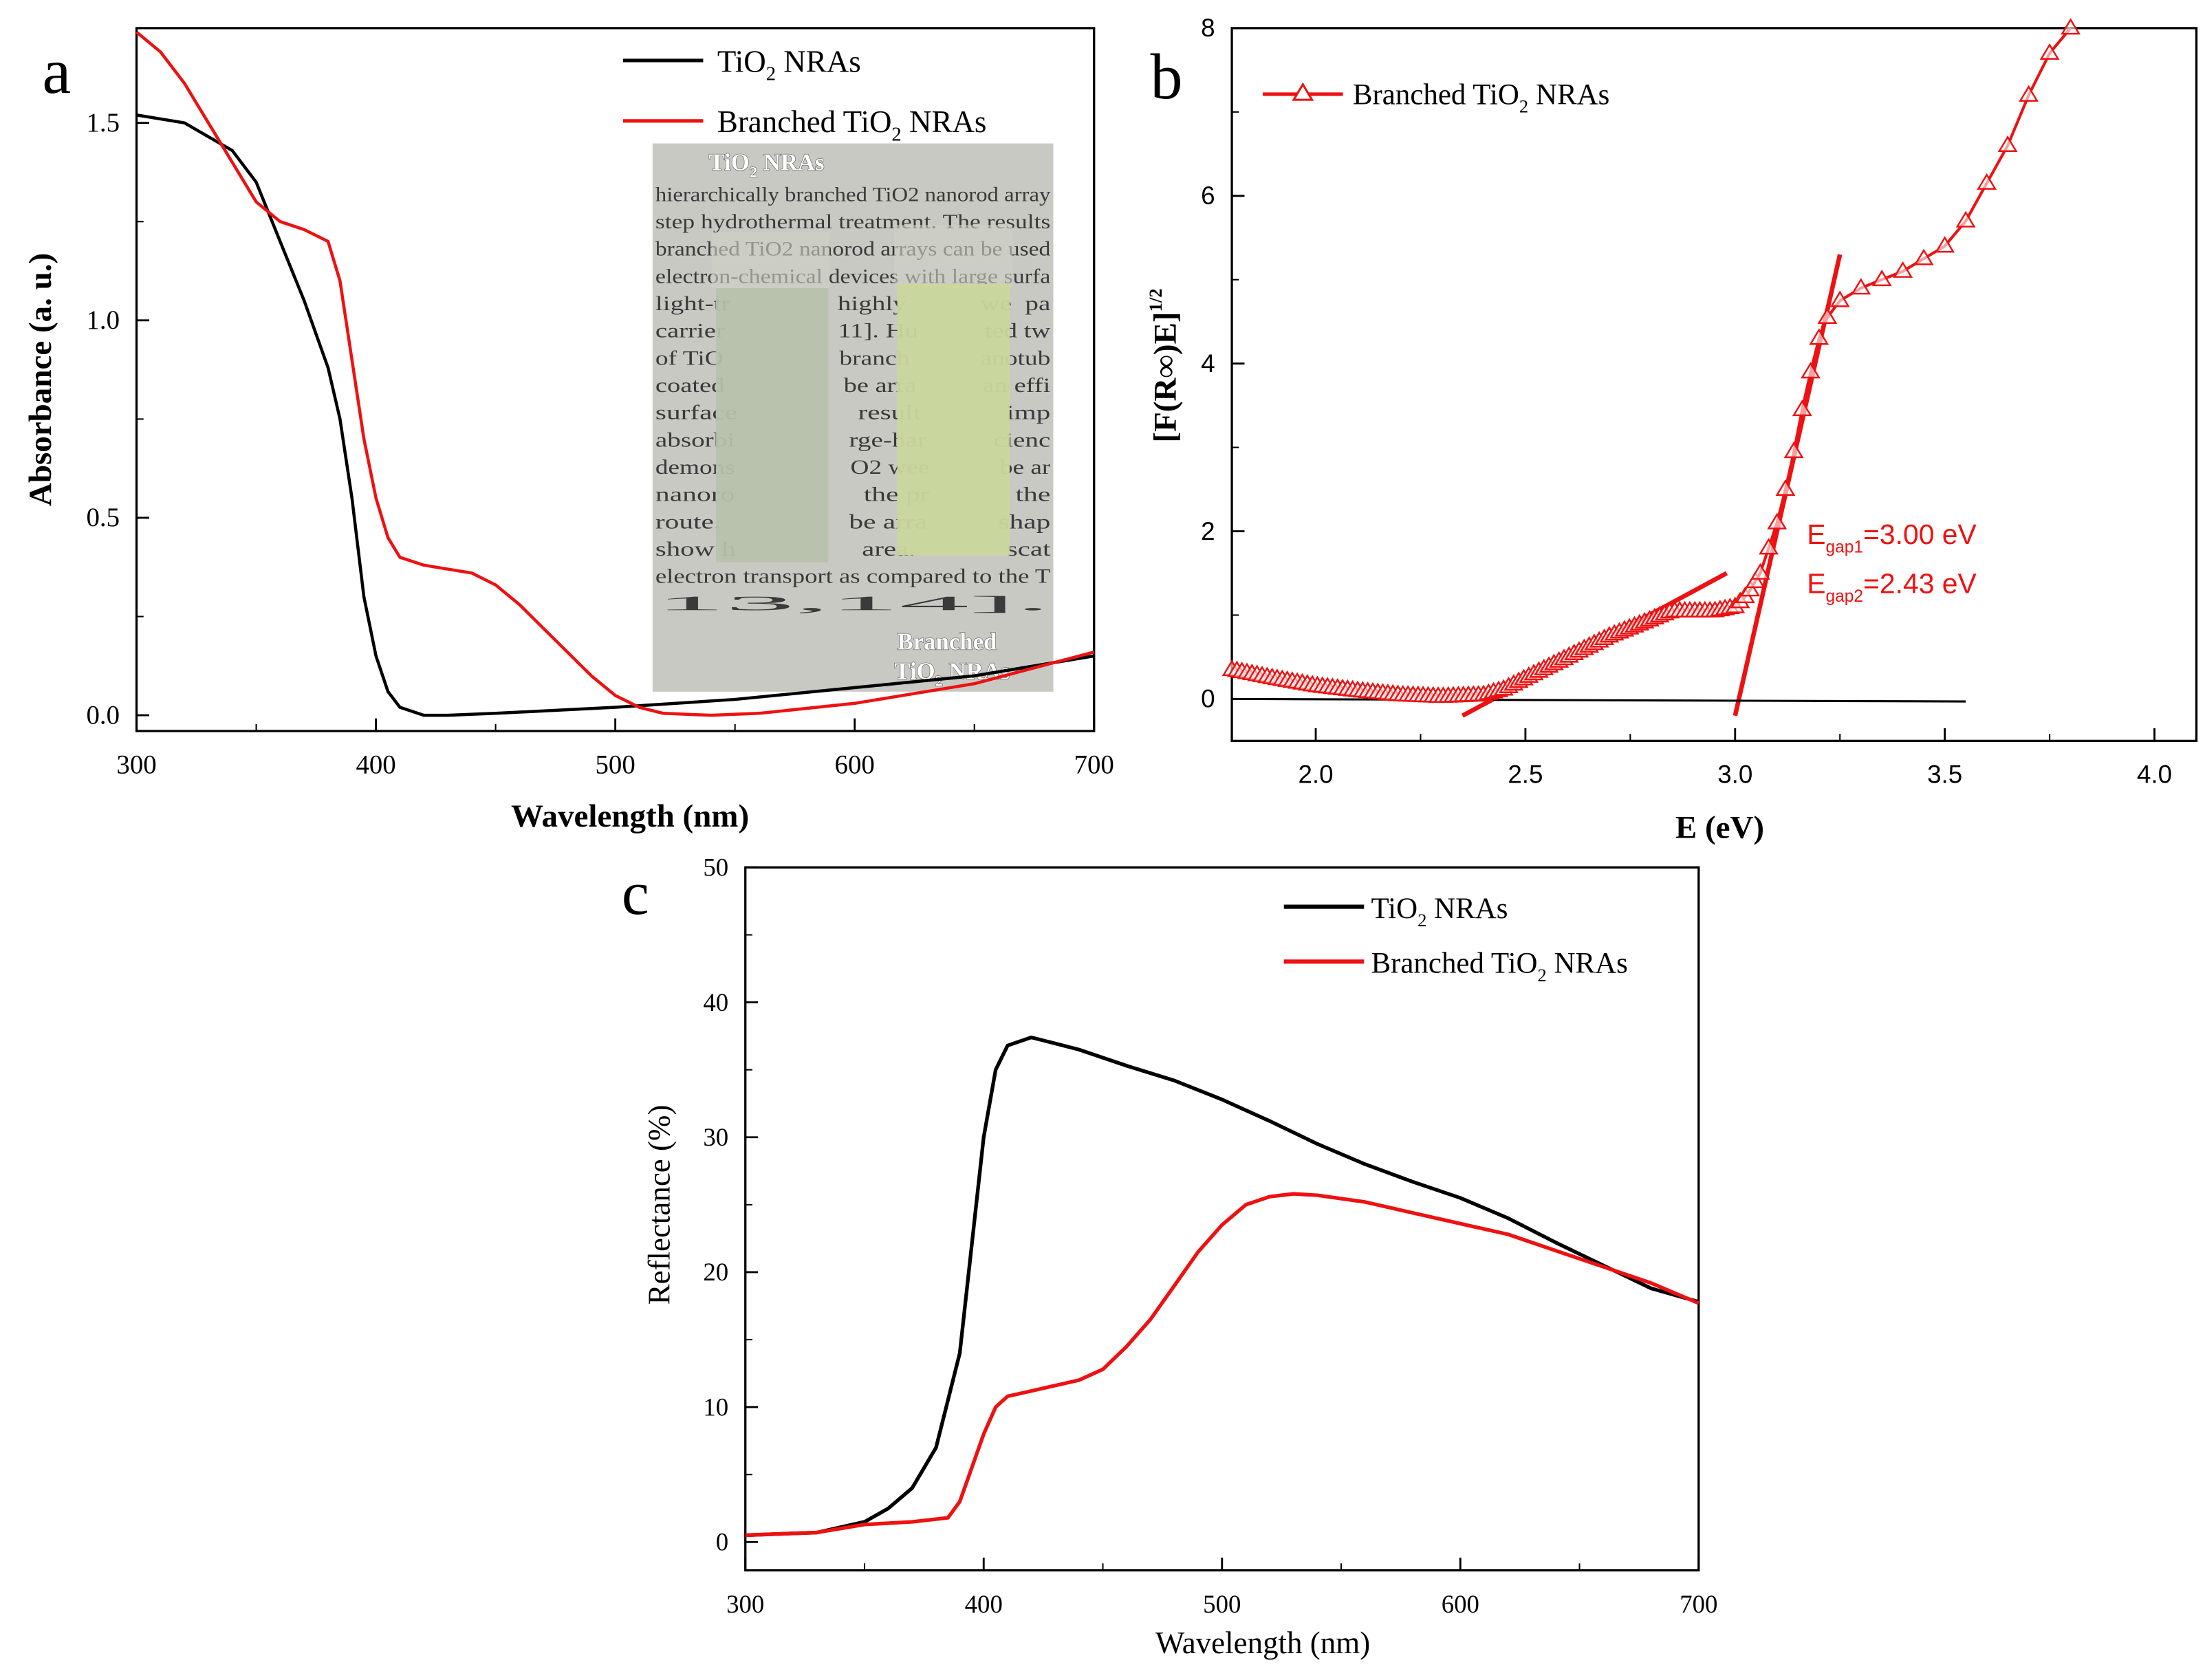  What do you see at coordinates (767, 164) in the screenshot?
I see `inset-label-tio2: TiO2 NRAs` at bounding box center [767, 164].